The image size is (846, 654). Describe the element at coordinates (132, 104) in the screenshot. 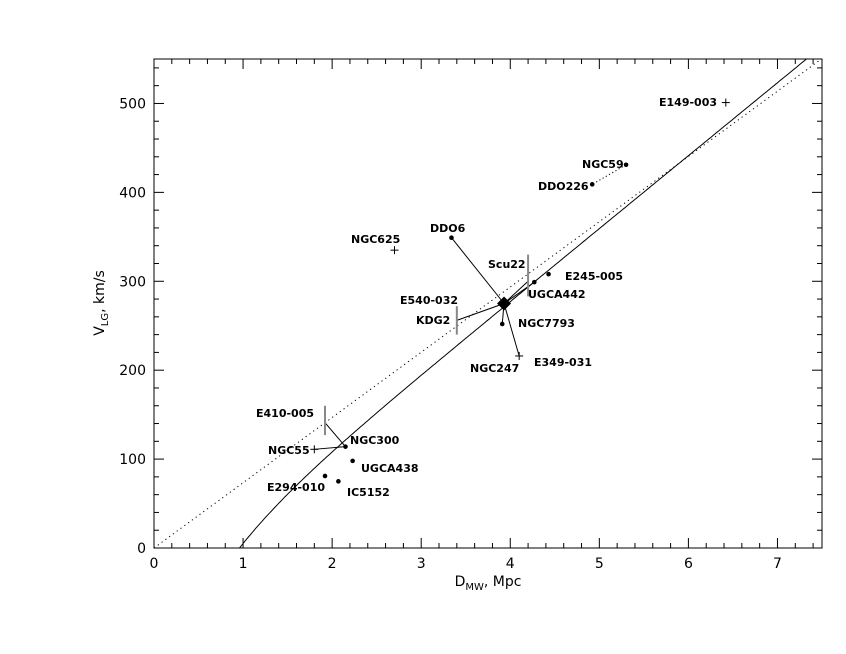

I see `y-tick-label: 500` at that location.